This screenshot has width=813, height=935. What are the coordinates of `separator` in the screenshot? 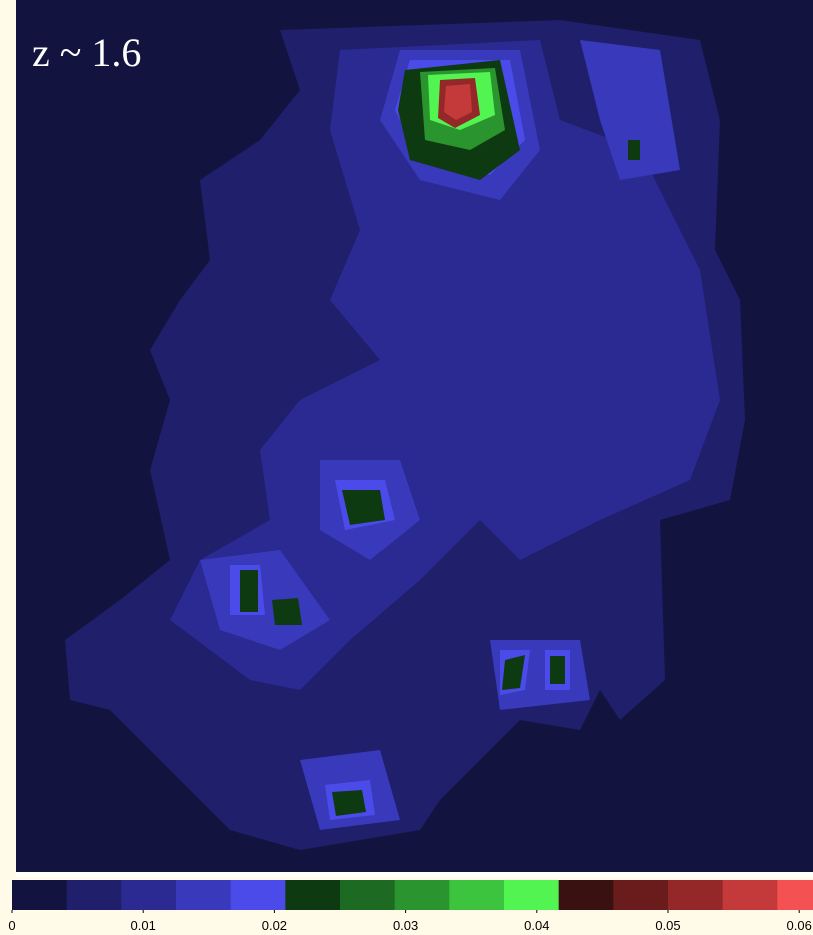 It's located at (414, 874).